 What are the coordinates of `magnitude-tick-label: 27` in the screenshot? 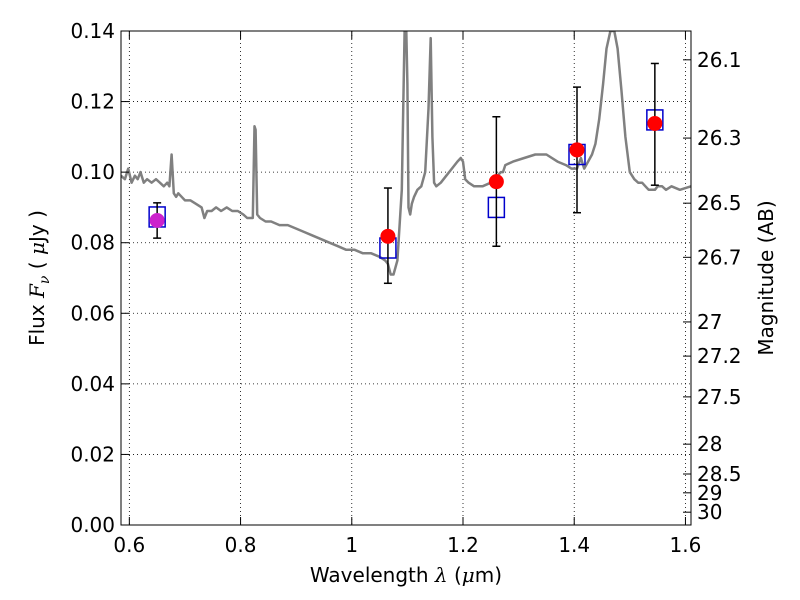 It's located at (709, 322).